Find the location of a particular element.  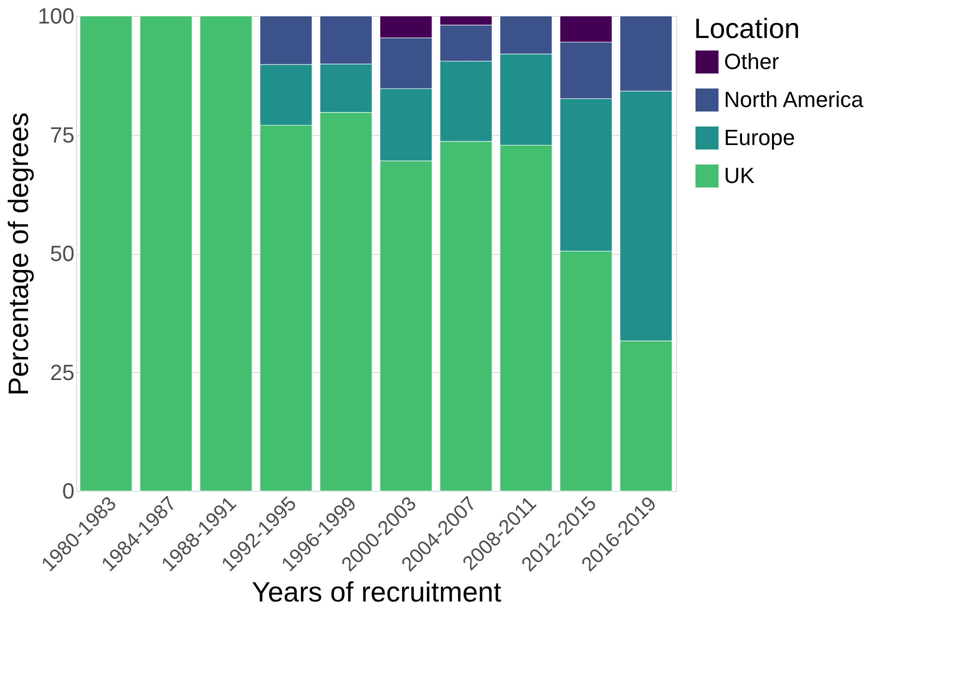

legend-label: North America is located at coordinates (794, 99).